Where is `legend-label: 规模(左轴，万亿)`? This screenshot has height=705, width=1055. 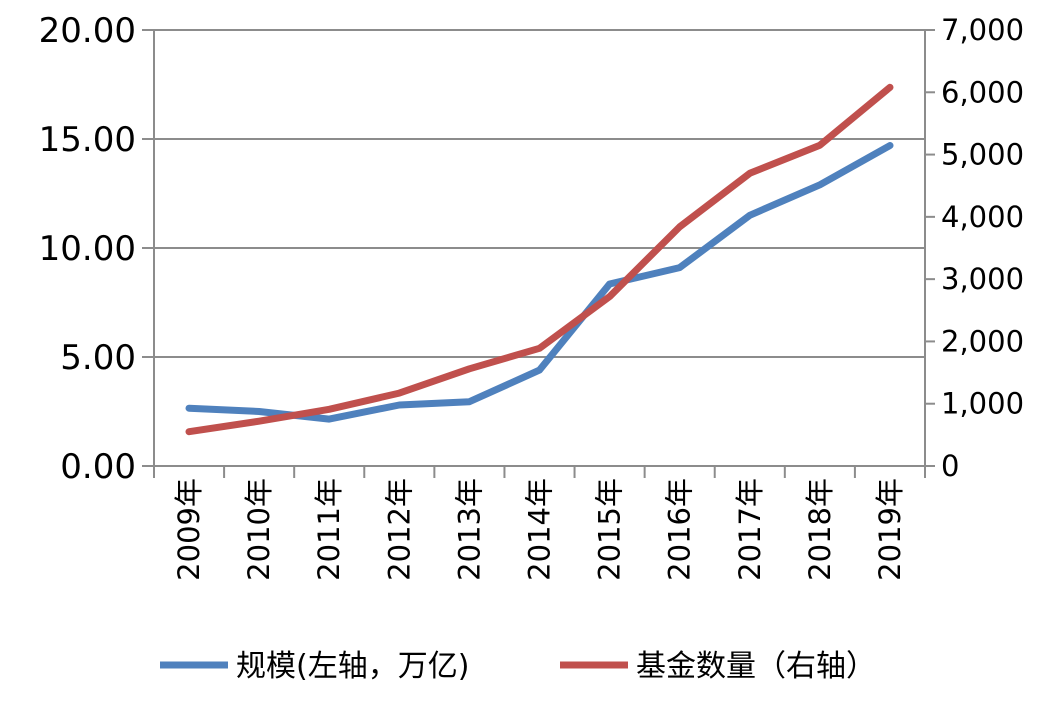
legend-label: 规模(左轴，万亿) is located at coordinates (352, 666).